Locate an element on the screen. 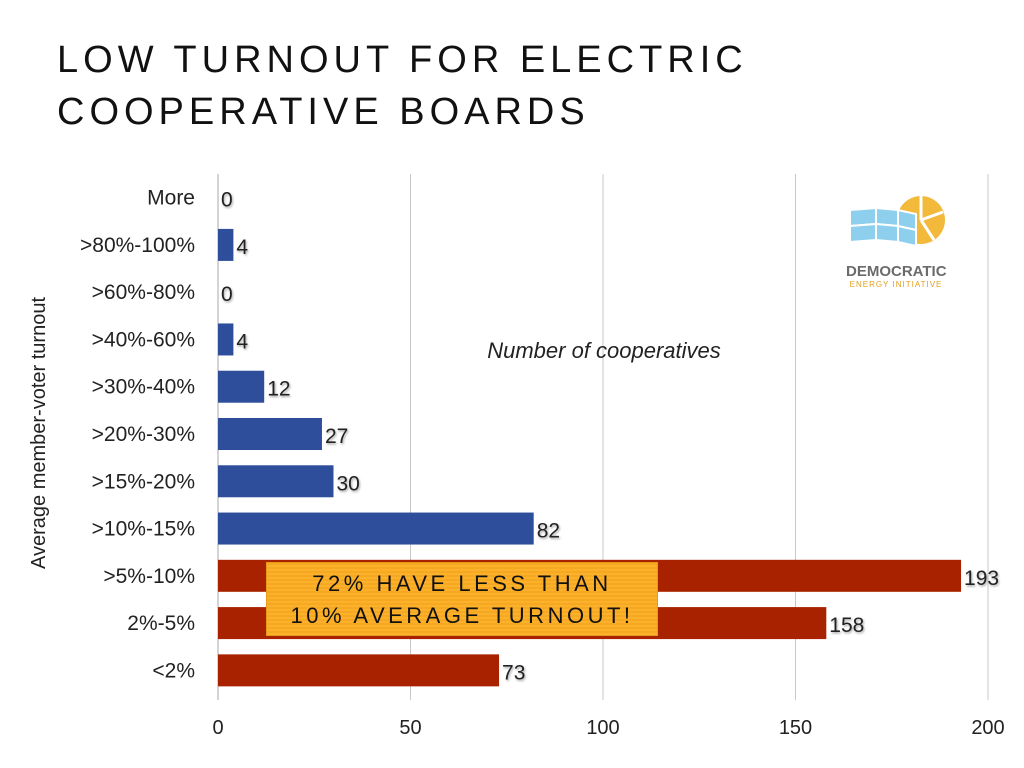 Image resolution: width=1024 pixels, height=768 pixels. title-line-2: COOPERATIVE BOARDS is located at coordinates (323, 112).